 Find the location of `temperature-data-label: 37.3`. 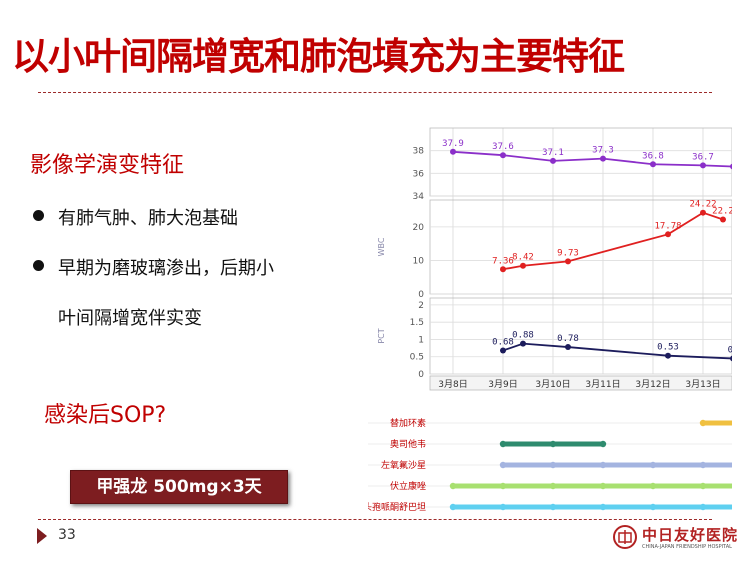

temperature-data-label: 37.3 is located at coordinates (603, 151).